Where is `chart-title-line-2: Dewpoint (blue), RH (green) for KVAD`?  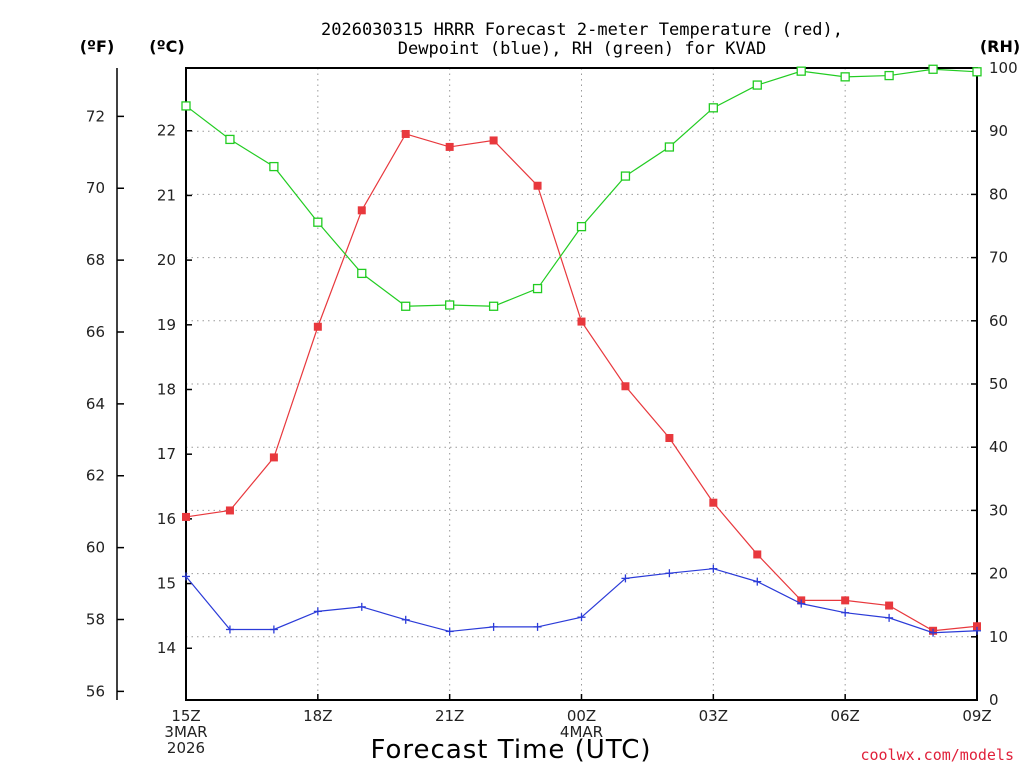
chart-title-line-2: Dewpoint (blue), RH (green) for KVAD is located at coordinates (582, 49).